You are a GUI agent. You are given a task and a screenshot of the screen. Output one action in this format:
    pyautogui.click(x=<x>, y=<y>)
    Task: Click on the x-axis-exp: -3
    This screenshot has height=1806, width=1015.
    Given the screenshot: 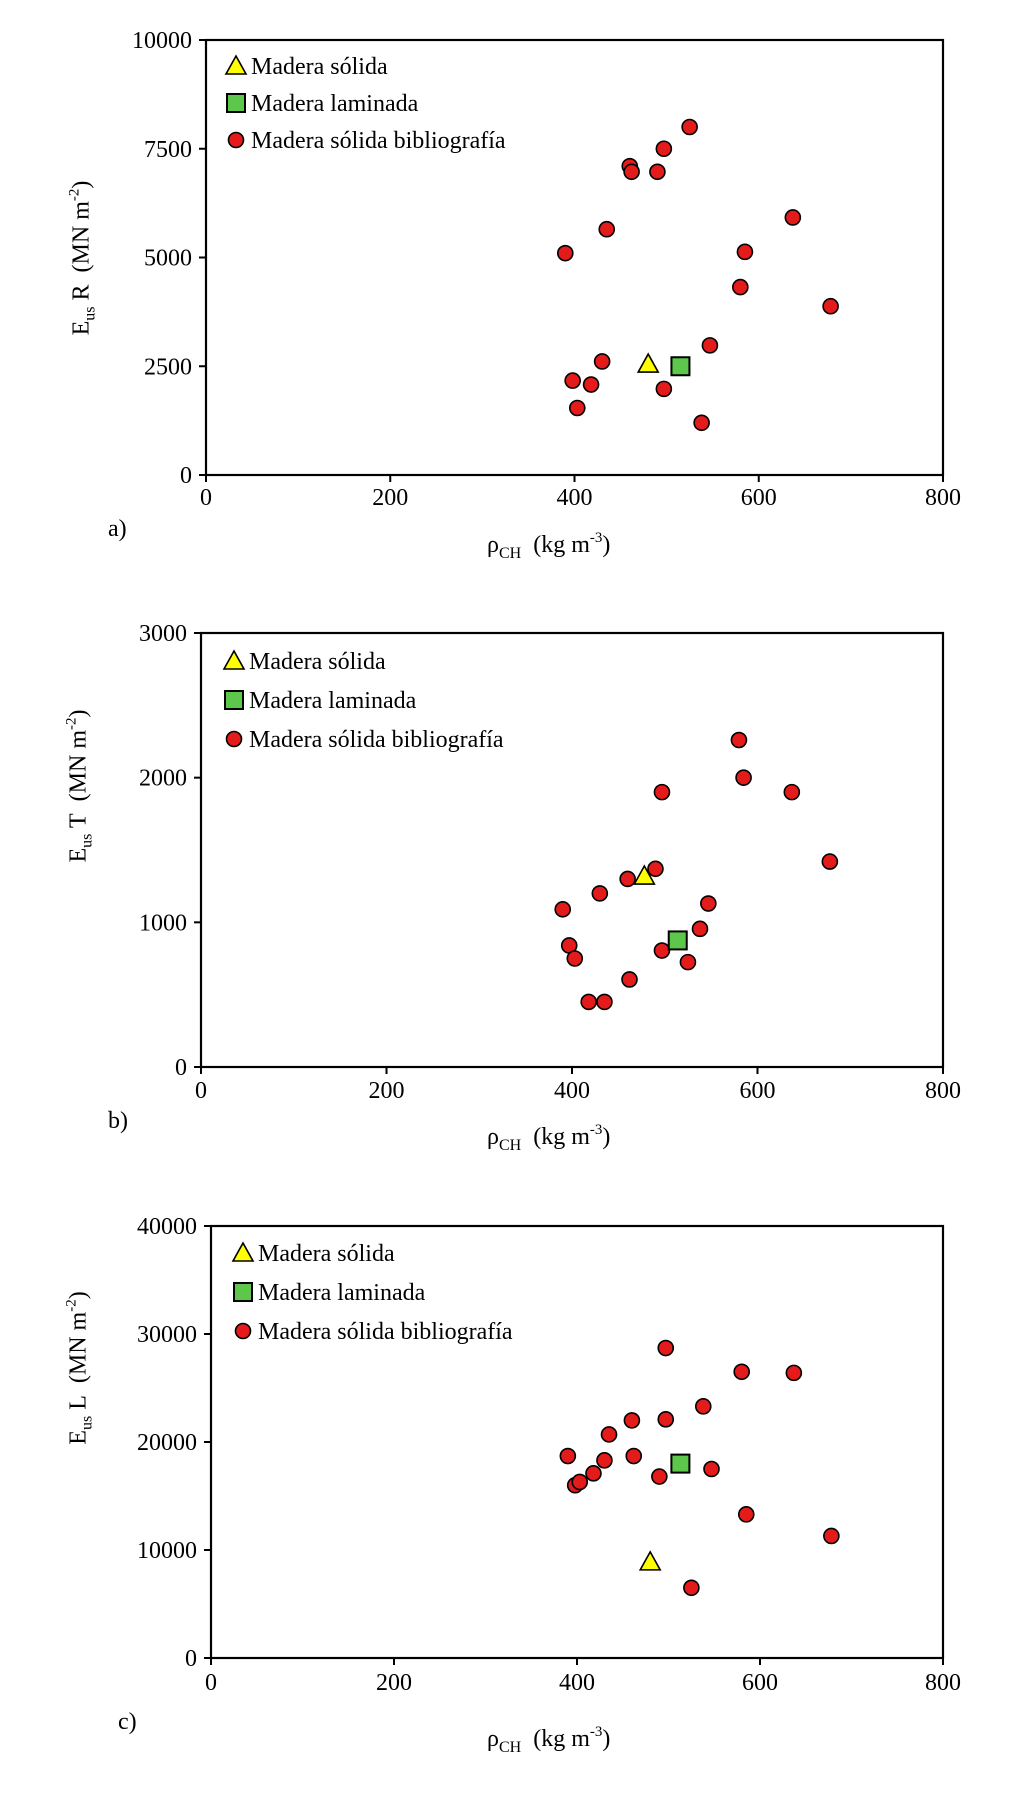 What is the action you would take?
    pyautogui.click(x=596, y=1130)
    